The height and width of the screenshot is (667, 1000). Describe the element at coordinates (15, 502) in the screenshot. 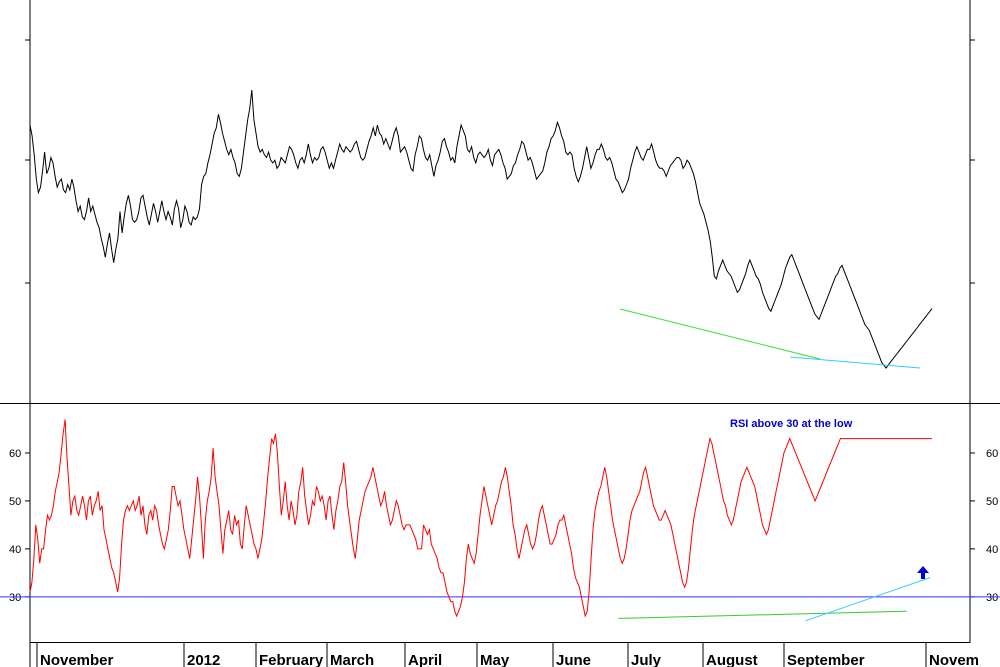

I see `rsi-y-tick-label-left: 50` at that location.